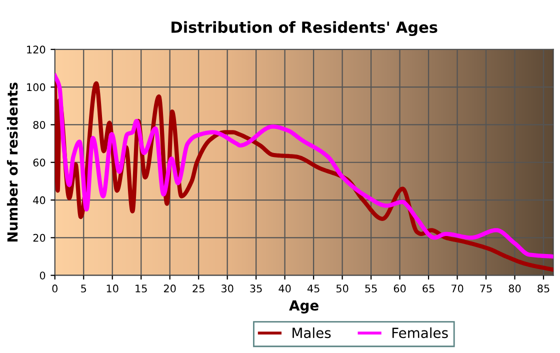 This screenshot has height=353, width=560. I want to click on x-tick-label: 15, so click(141, 288).